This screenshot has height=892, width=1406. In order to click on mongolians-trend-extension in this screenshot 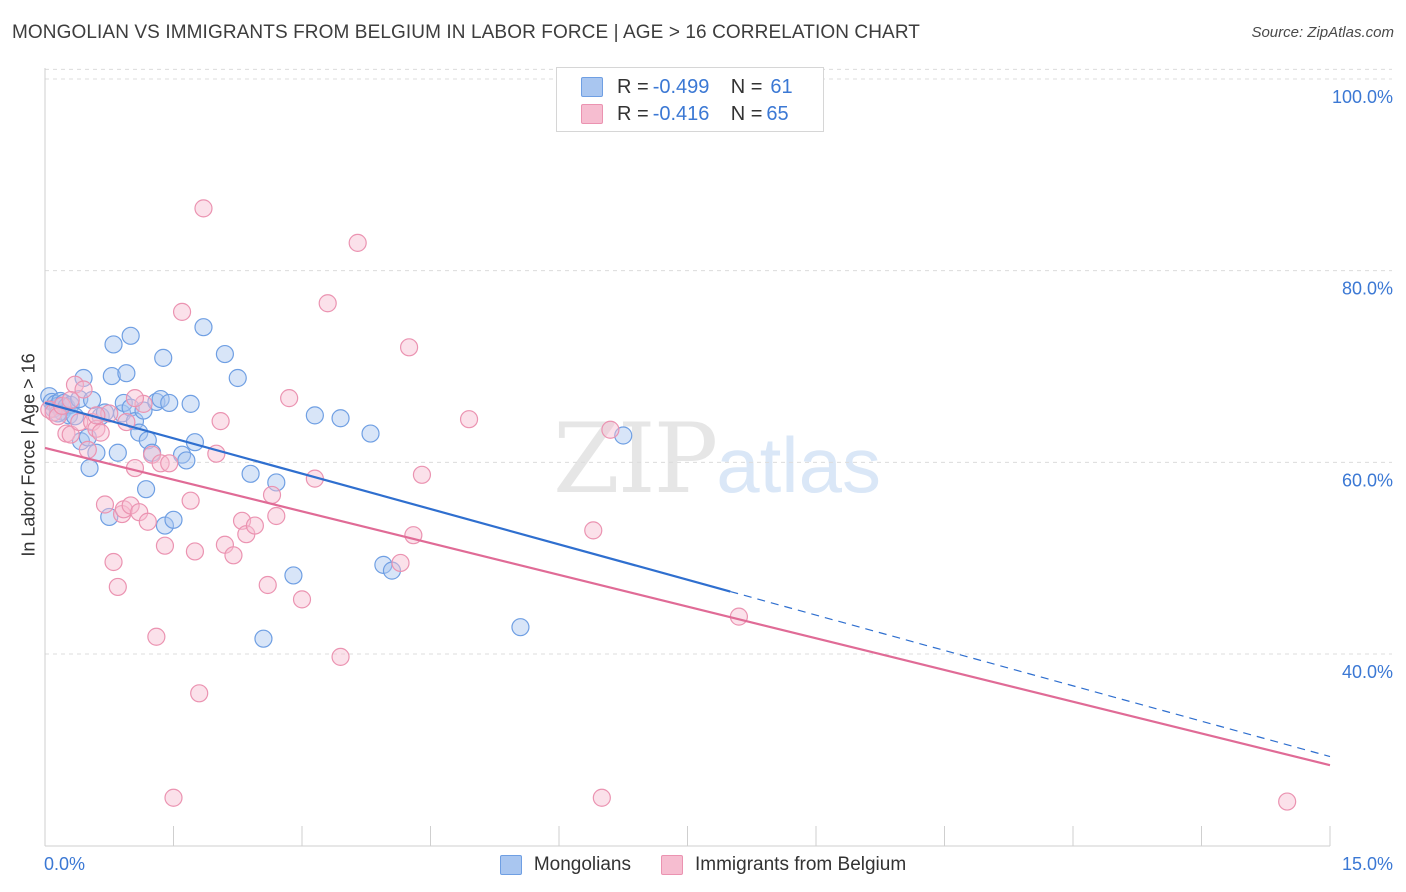, I will do `click(1030, 674)`.